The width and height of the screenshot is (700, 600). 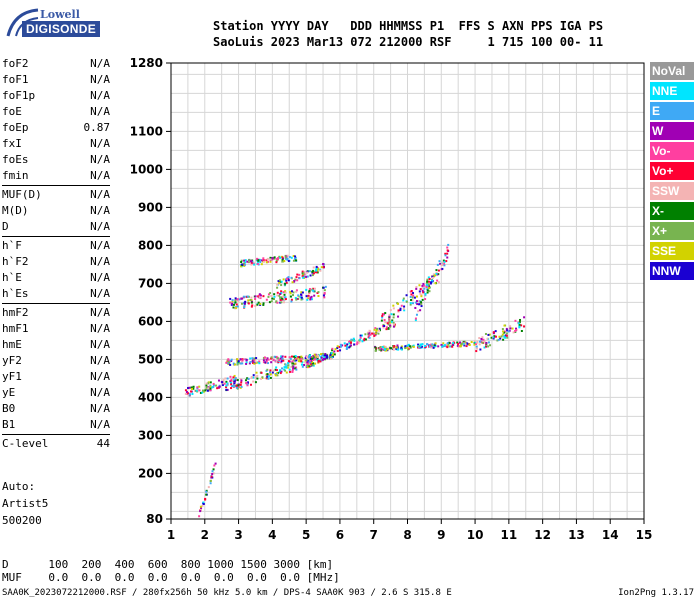 What do you see at coordinates (146, 131) in the screenshot?
I see `y-tick-label: 1100` at bounding box center [146, 131].